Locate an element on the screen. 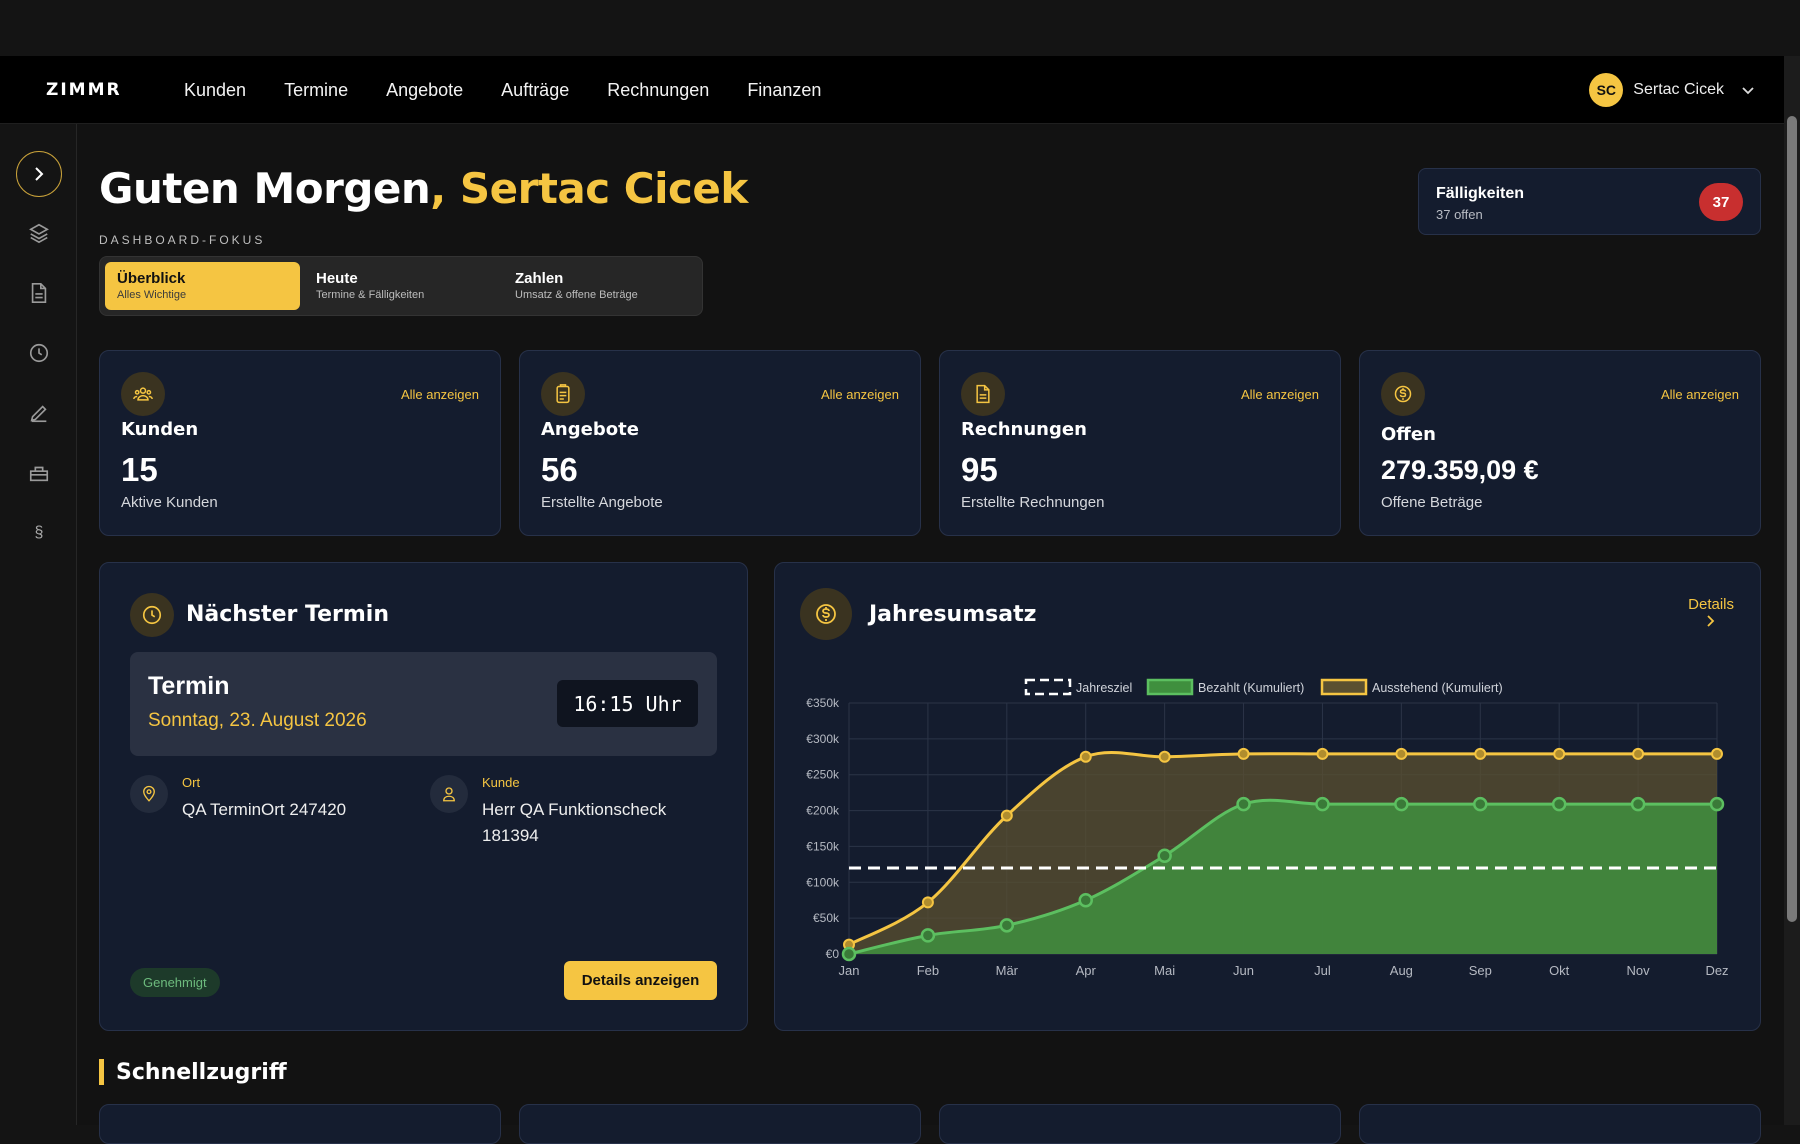 This screenshot has height=1144, width=1800. paragraph-icon: § is located at coordinates (39, 532).